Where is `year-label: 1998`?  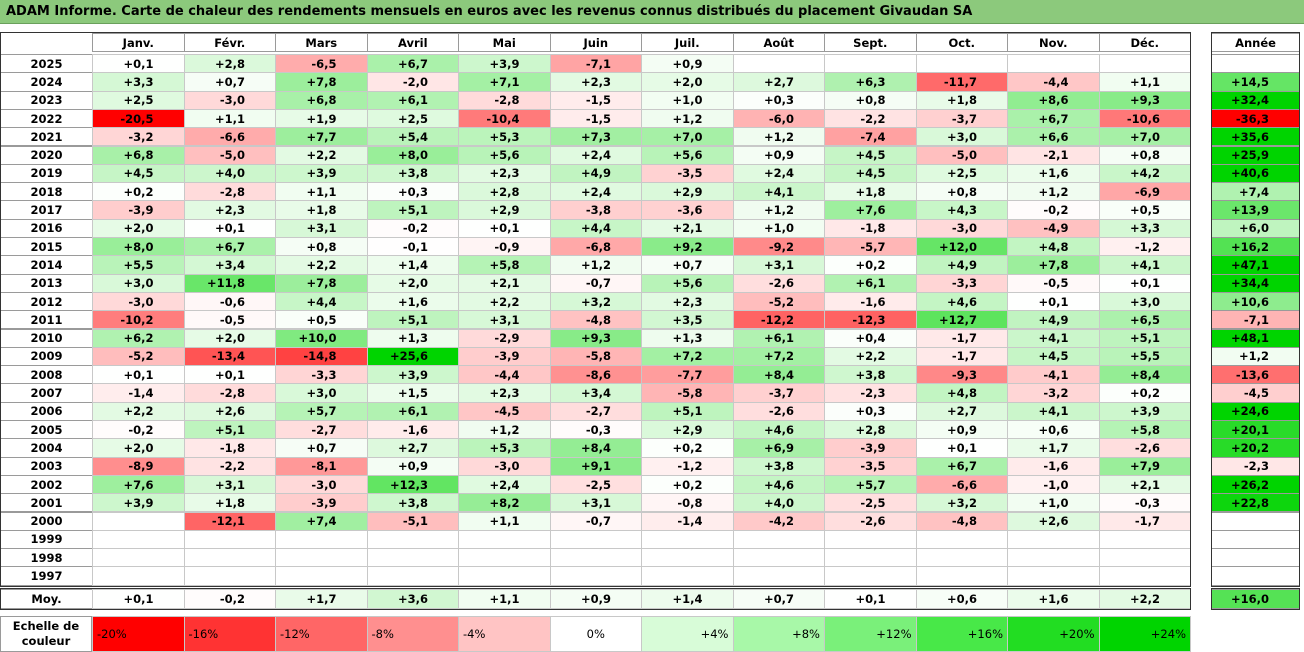 year-label: 1998 is located at coordinates (46, 558).